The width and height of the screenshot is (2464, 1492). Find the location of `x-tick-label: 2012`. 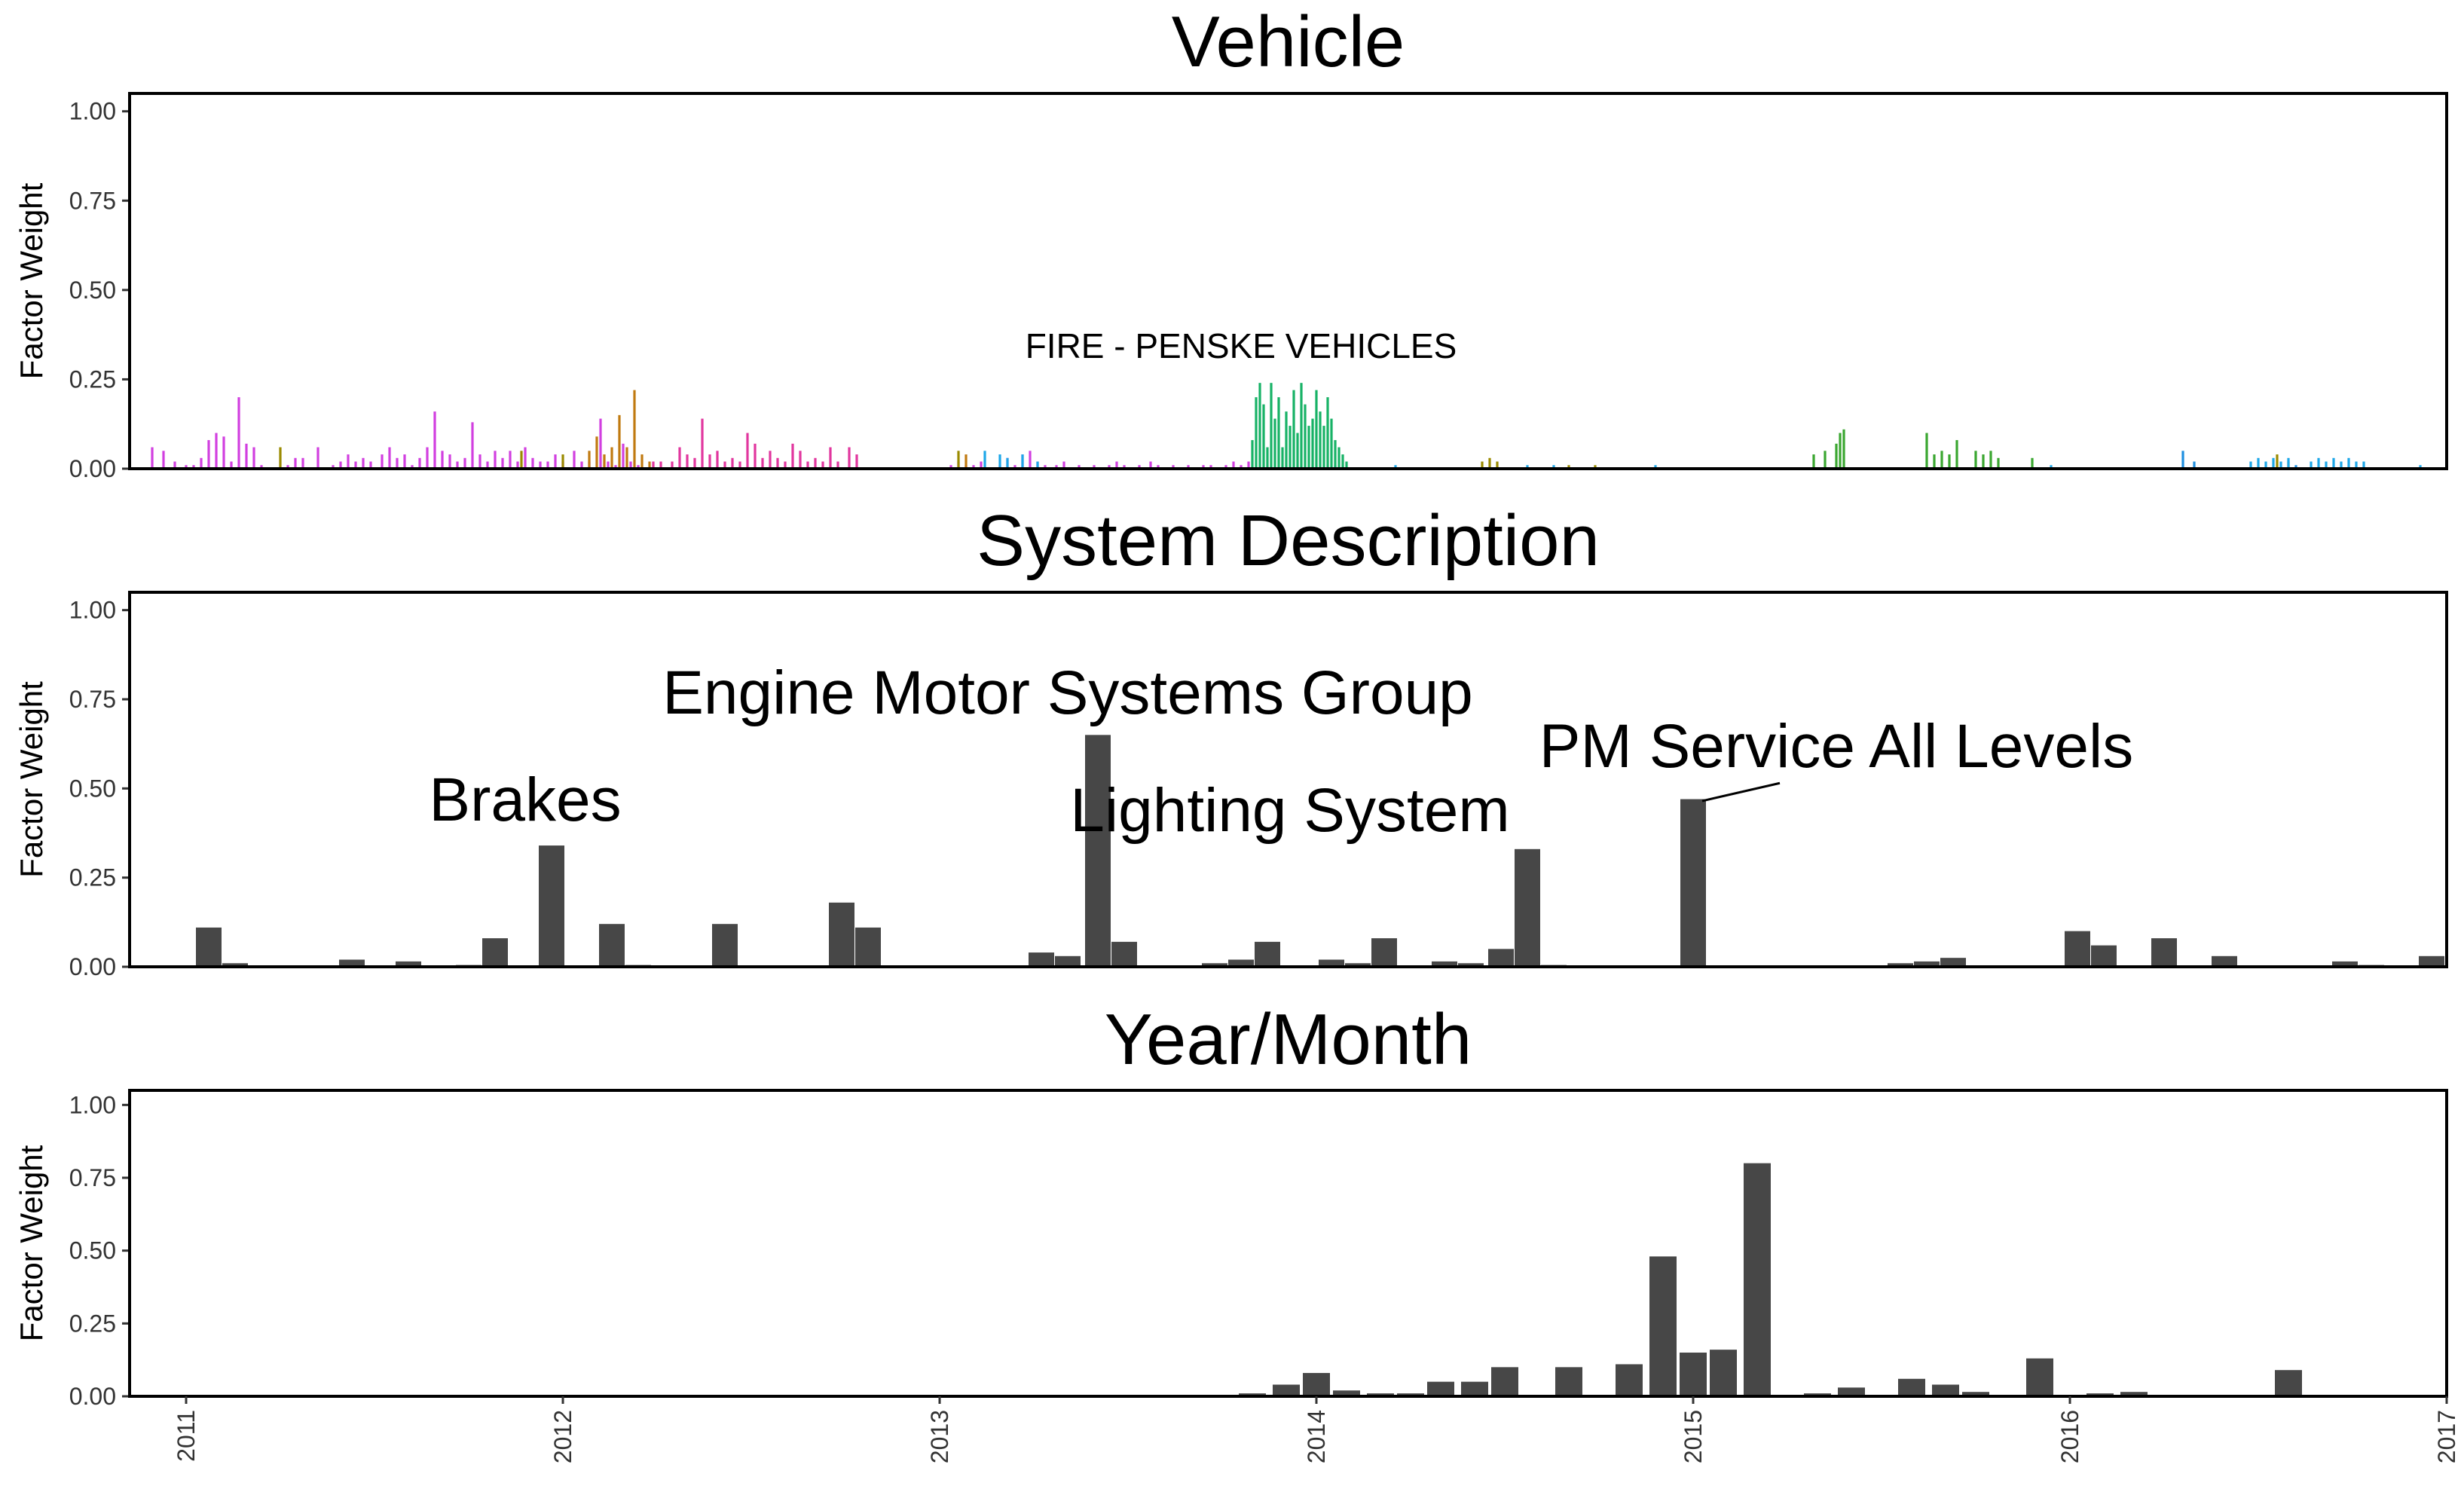

x-tick-label: 2012 is located at coordinates (562, 1436).